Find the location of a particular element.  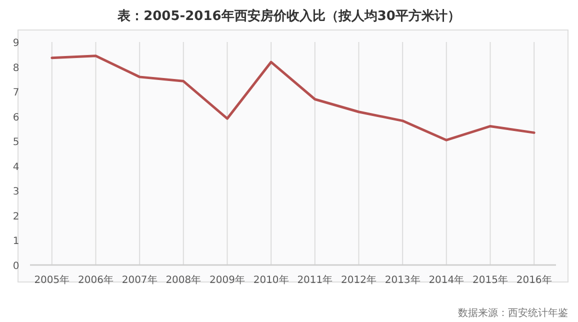

y-tick-label: 8 is located at coordinates (16, 68).